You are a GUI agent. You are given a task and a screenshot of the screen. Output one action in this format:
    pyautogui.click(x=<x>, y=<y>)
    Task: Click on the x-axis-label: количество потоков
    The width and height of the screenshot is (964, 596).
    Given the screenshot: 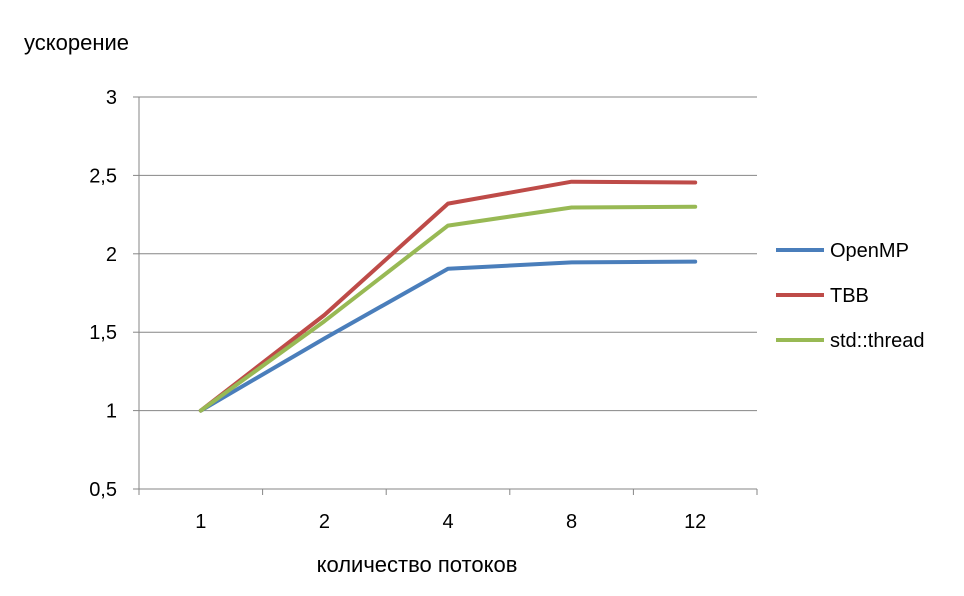 What is the action you would take?
    pyautogui.click(x=417, y=564)
    